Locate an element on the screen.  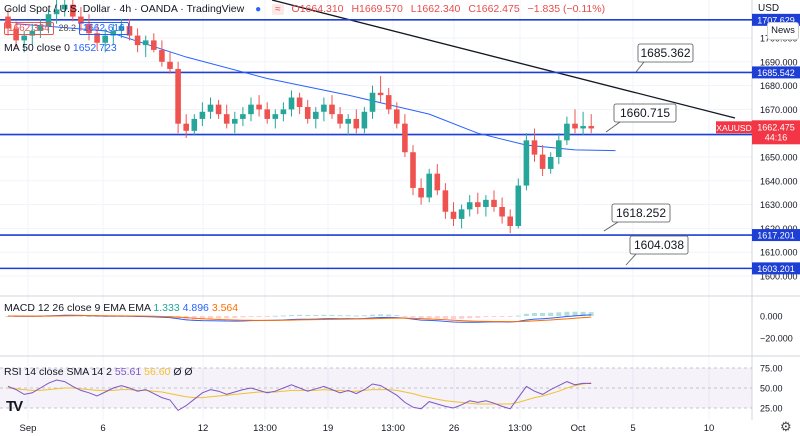
ohlc-open: O1664.310 is located at coordinates (317, 9).